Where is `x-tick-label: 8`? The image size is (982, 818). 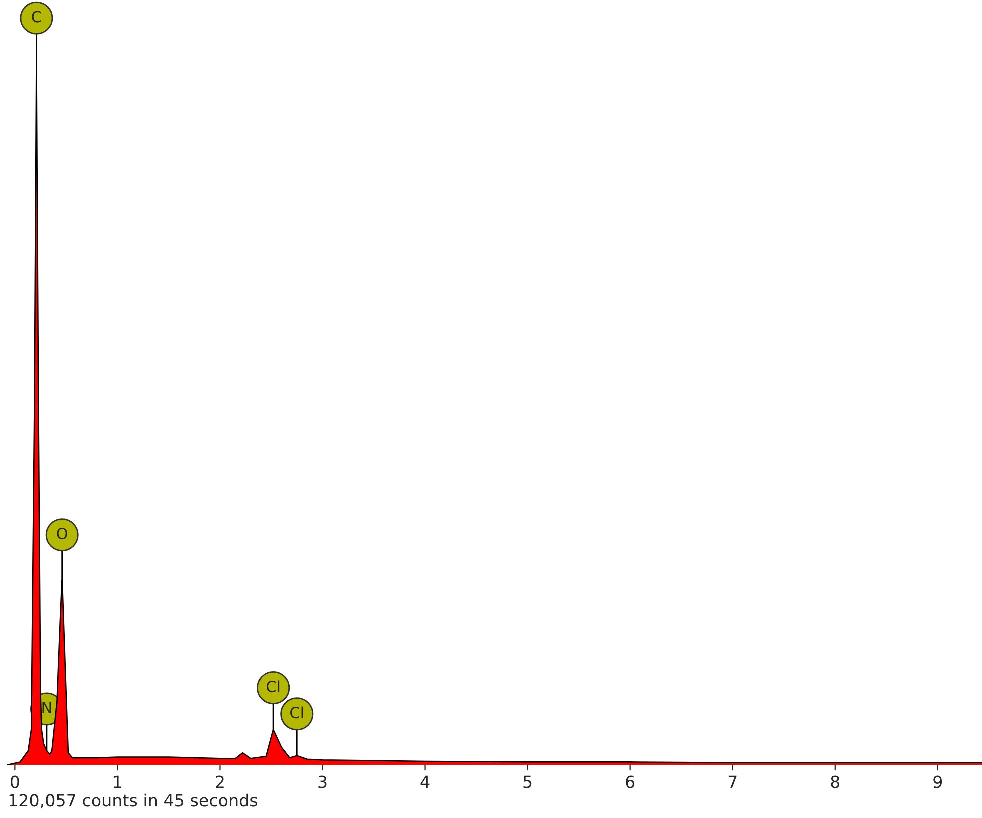 x-tick-label: 8 is located at coordinates (835, 782).